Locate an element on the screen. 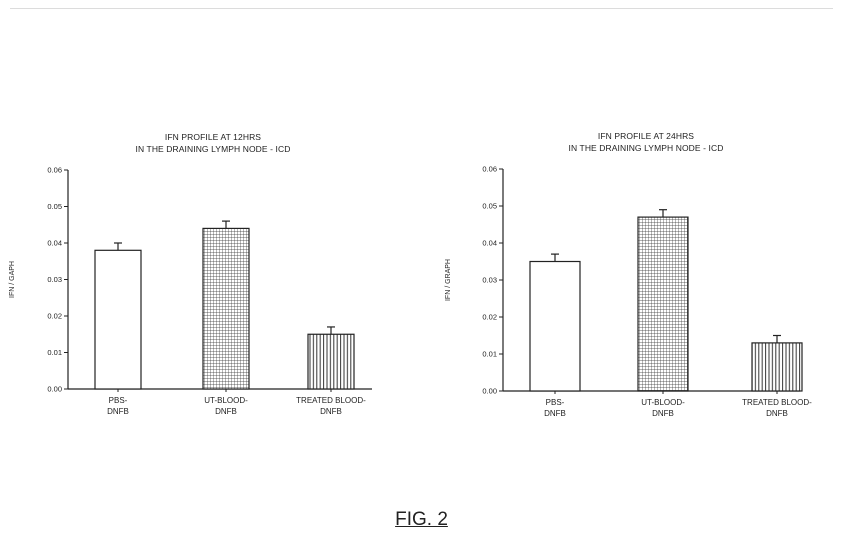 The width and height of the screenshot is (843, 544). figure-caption: FIG. 2 is located at coordinates (421, 519).